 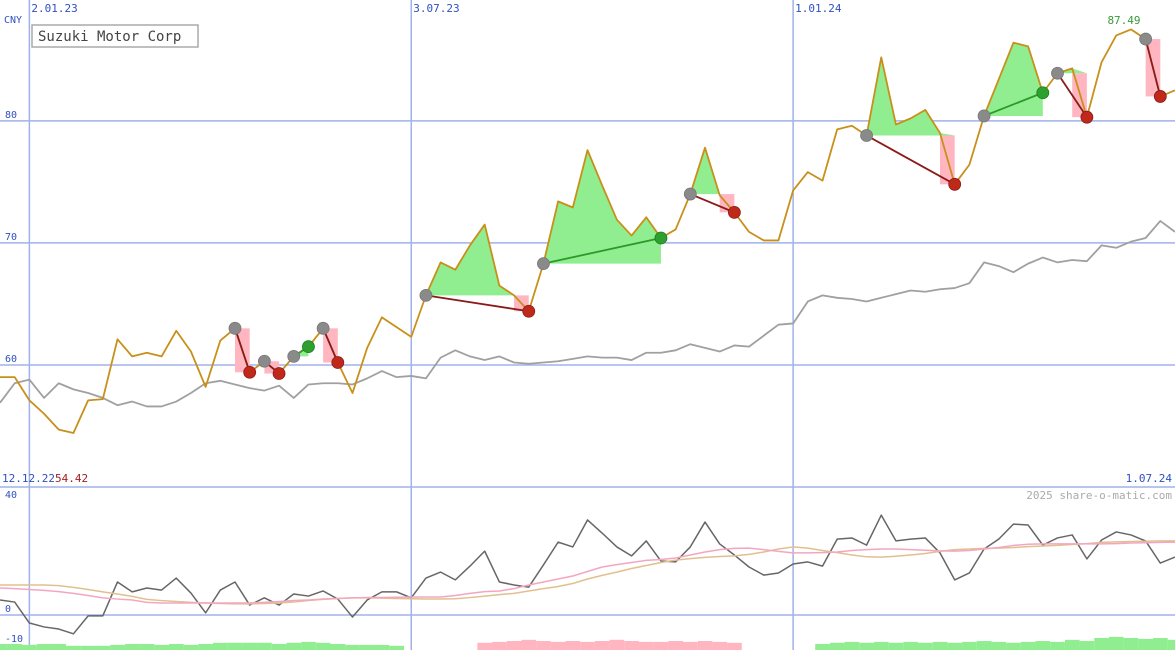 What do you see at coordinates (109, 37) in the screenshot?
I see `chart-title: Suzuki Motor Corp` at bounding box center [109, 37].